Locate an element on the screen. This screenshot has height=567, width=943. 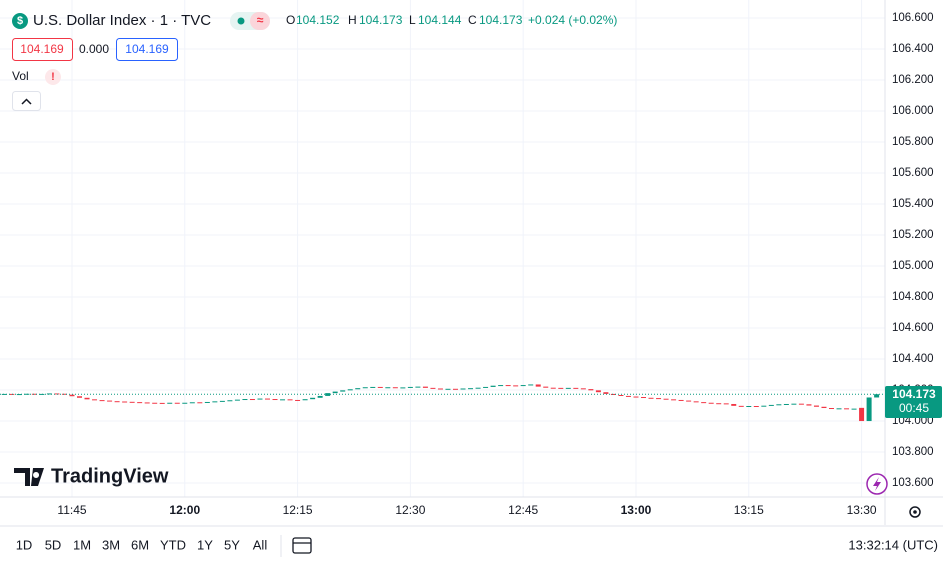
delay-icon: ≈ is located at coordinates (260, 20).